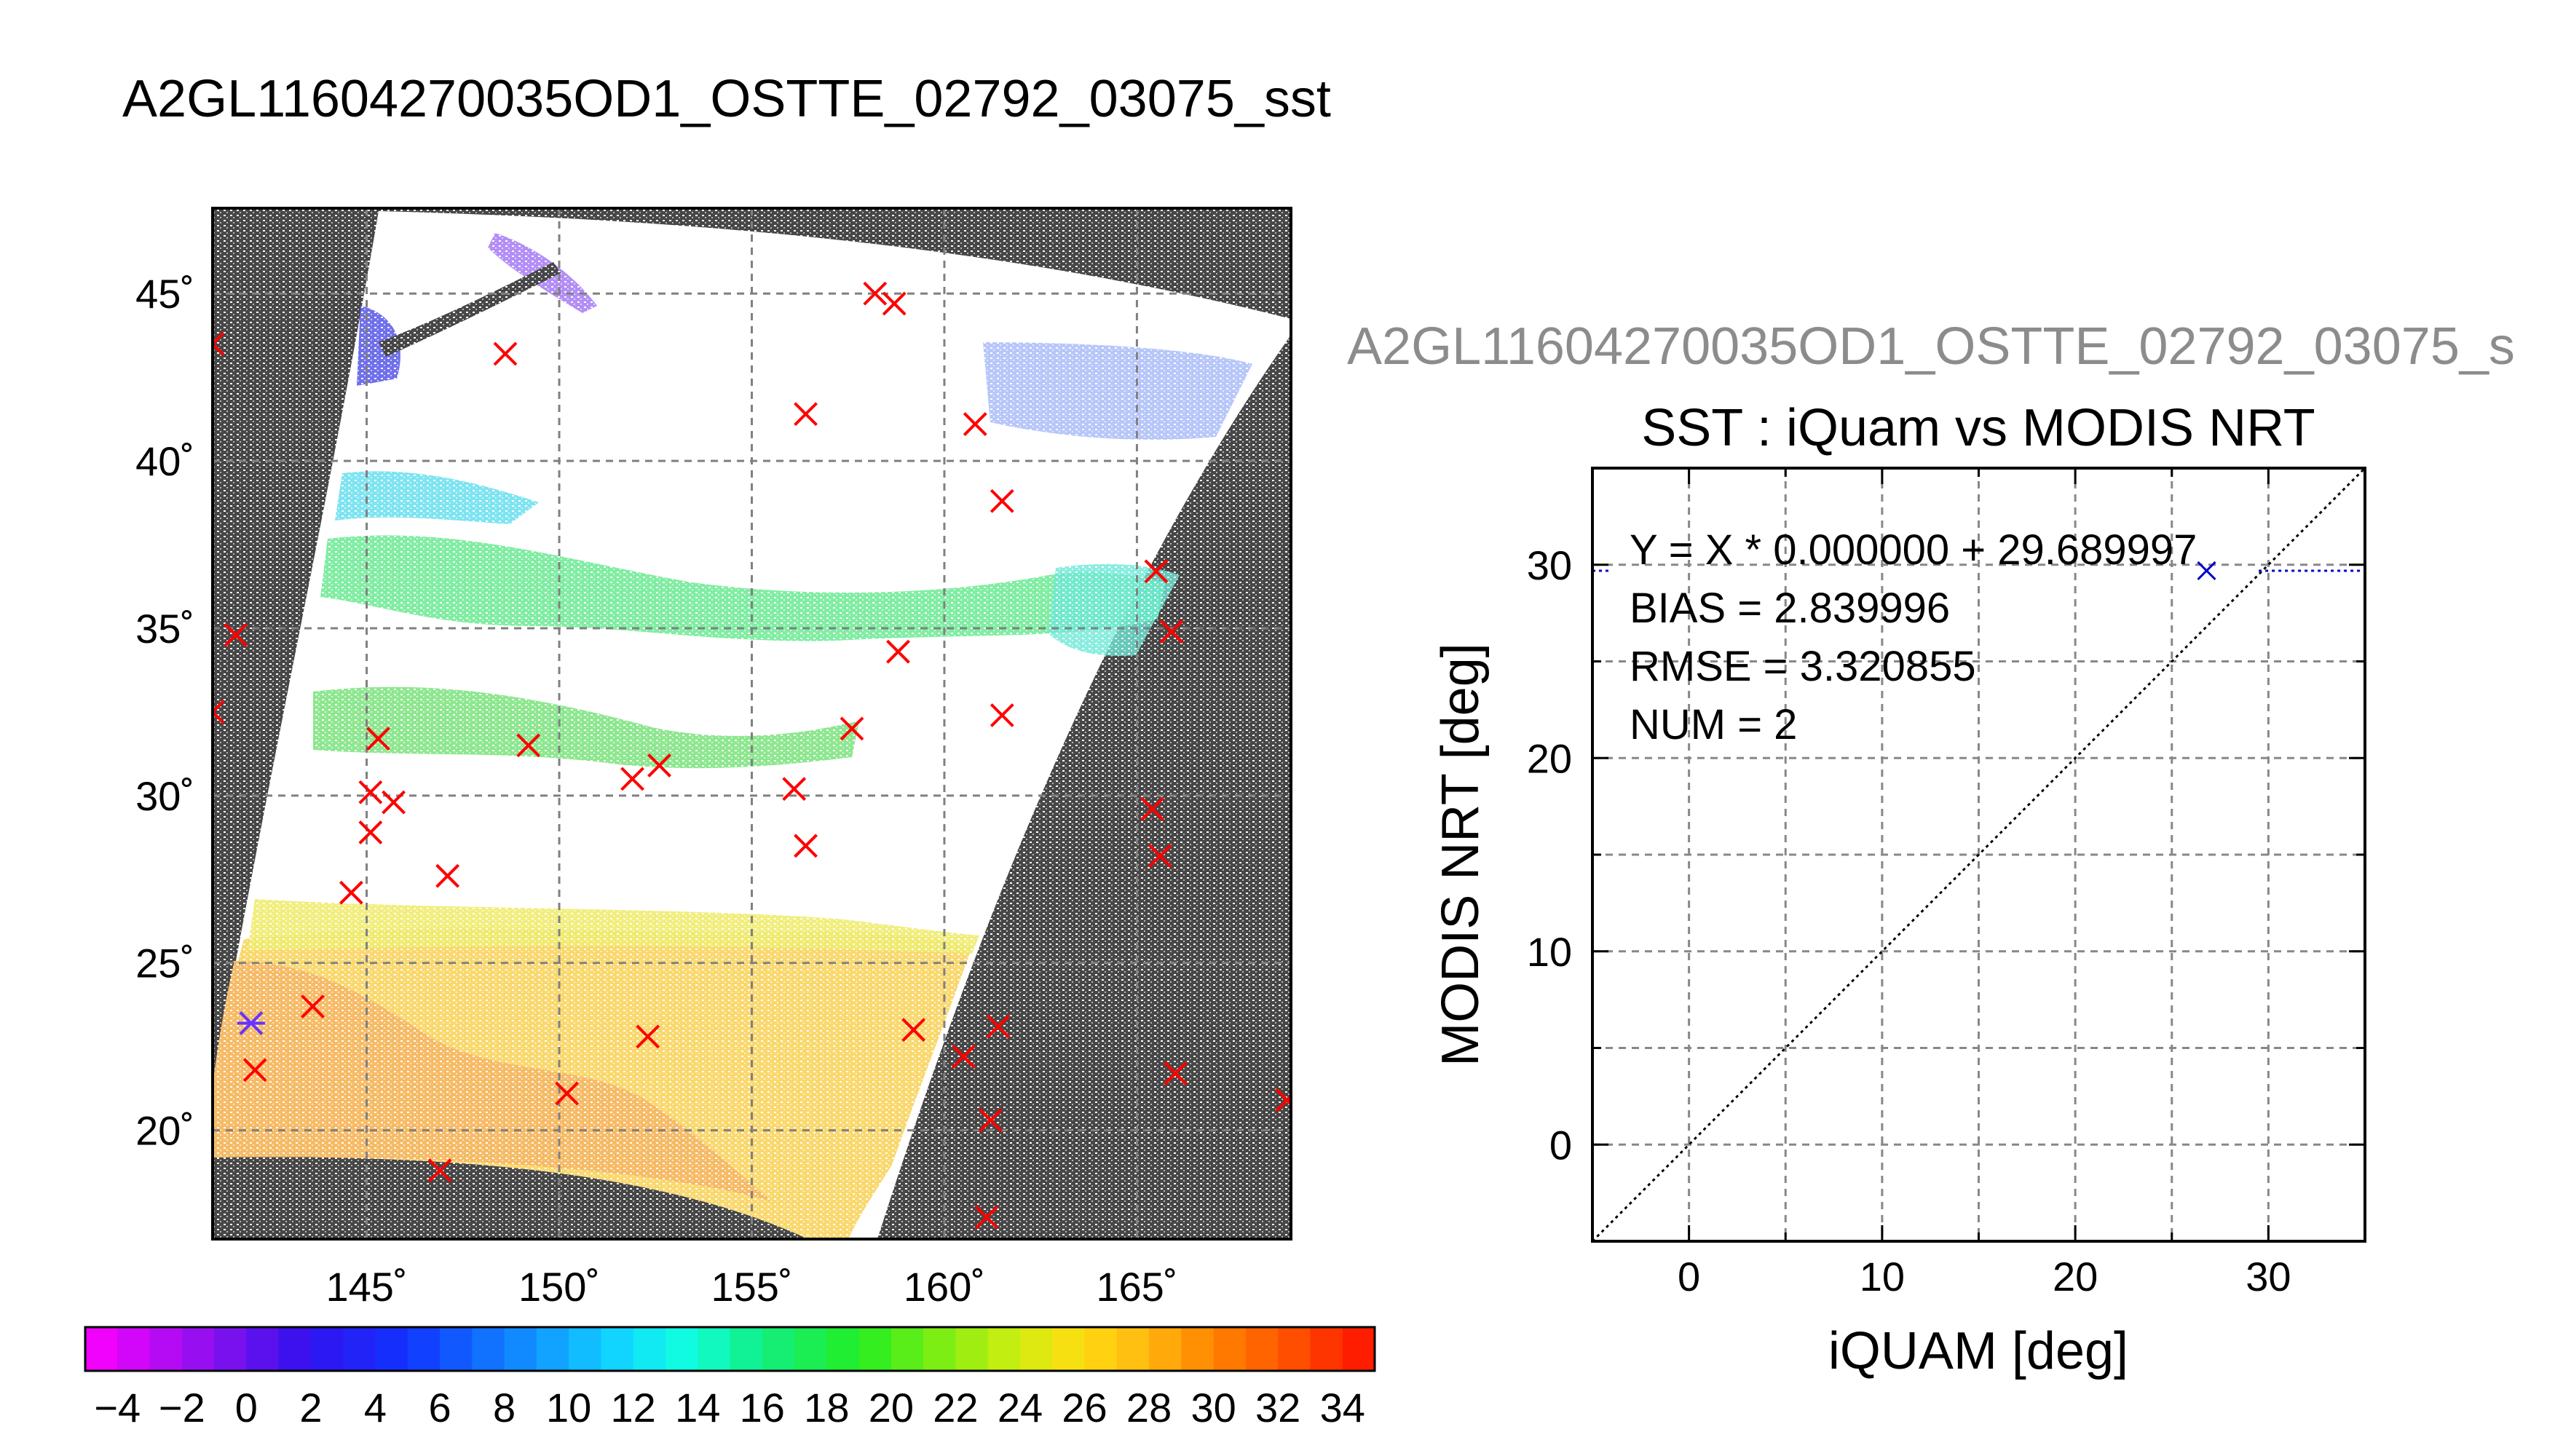 The height and width of the screenshot is (1456, 2555). I want to click on colorbar-tick-labels: −4 −2 0 2 4 6 8 10 12 14 16 18 20 22 24 26 28 30 32 34, so click(729, 1408).